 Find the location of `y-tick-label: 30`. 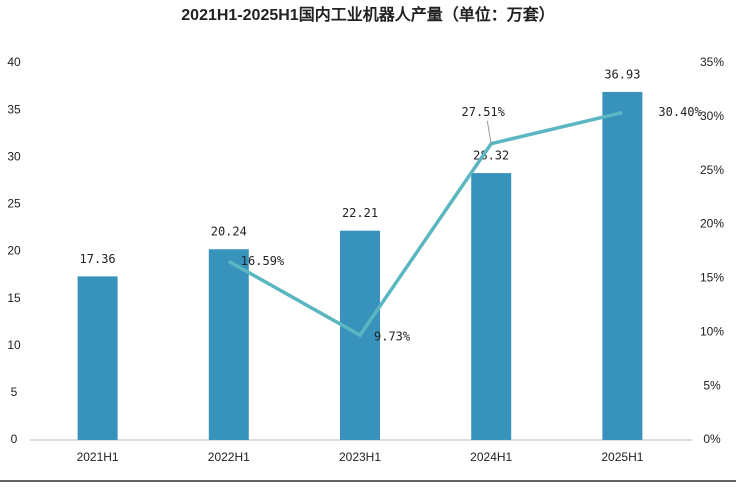

y-tick-label: 30 is located at coordinates (14, 156).